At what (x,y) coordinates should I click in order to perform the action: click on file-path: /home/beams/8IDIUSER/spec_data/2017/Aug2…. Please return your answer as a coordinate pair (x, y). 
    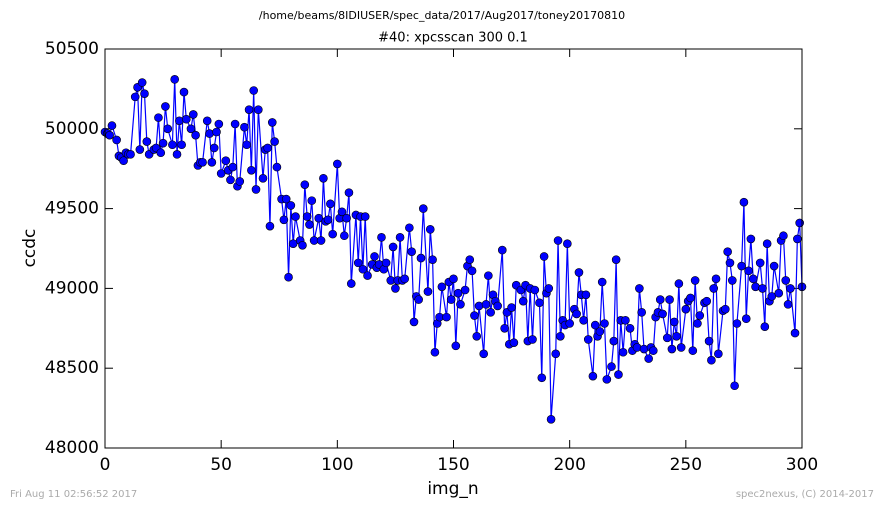
    Looking at the image, I should click on (442, 15).